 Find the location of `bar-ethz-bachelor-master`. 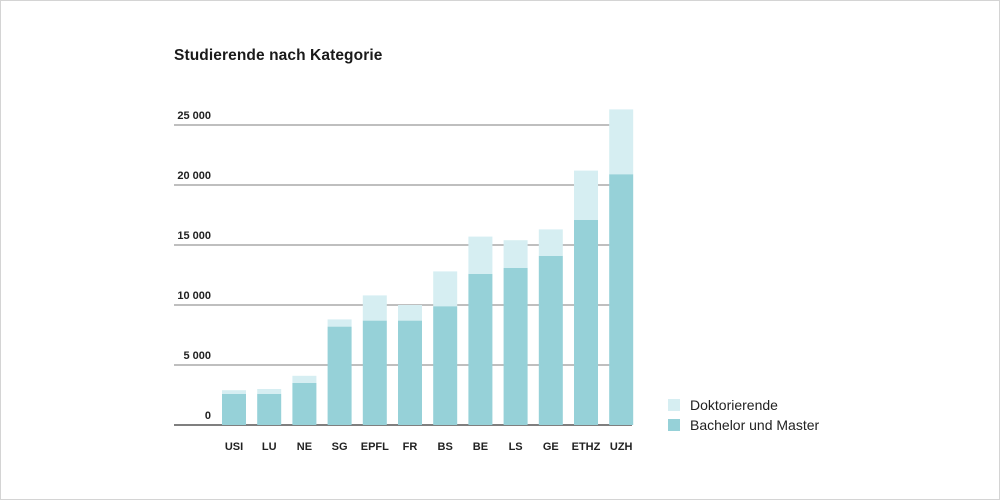

bar-ethz-bachelor-master is located at coordinates (586, 322).